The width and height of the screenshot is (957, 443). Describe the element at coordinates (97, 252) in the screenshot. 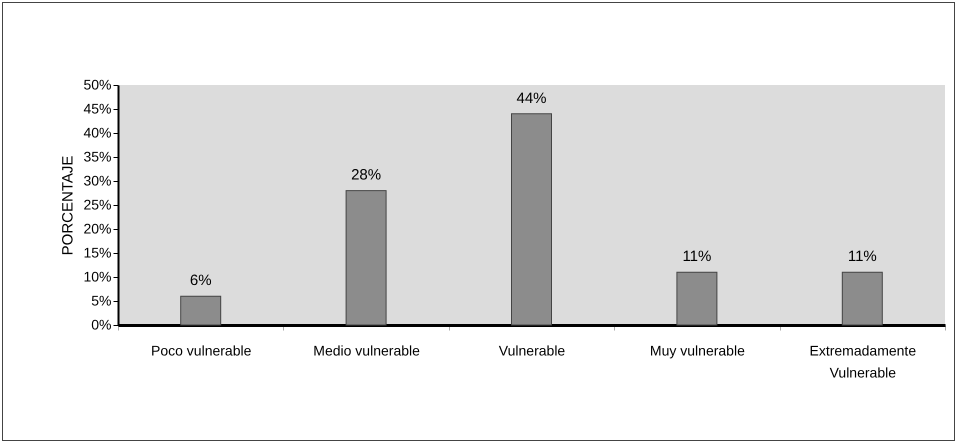

I see `y-tick-label: 15%` at that location.